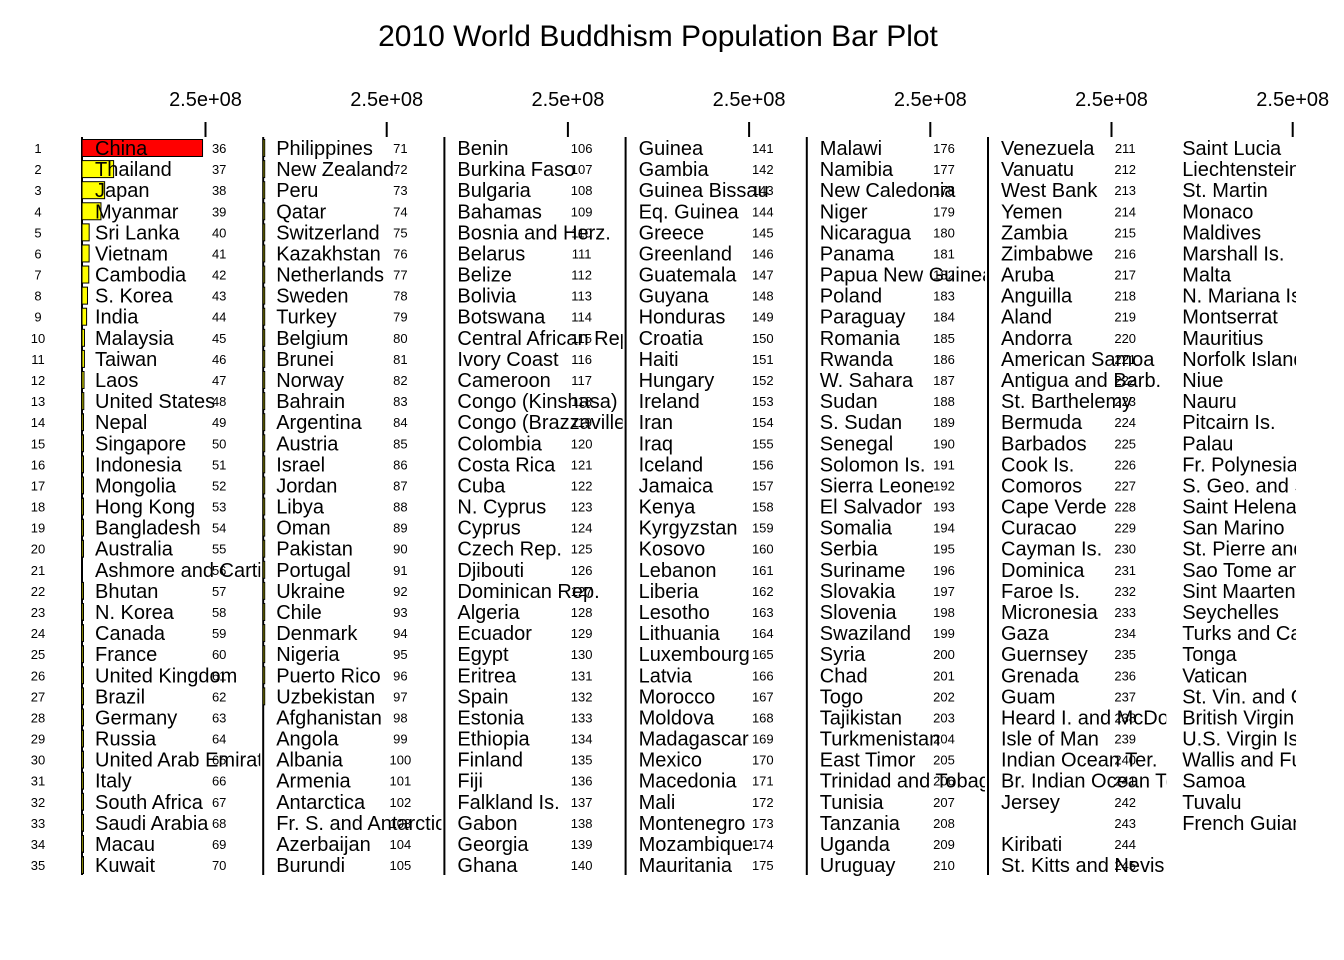 The width and height of the screenshot is (1344, 960). What do you see at coordinates (763, 507) in the screenshot?
I see `rank-label: 158` at bounding box center [763, 507].